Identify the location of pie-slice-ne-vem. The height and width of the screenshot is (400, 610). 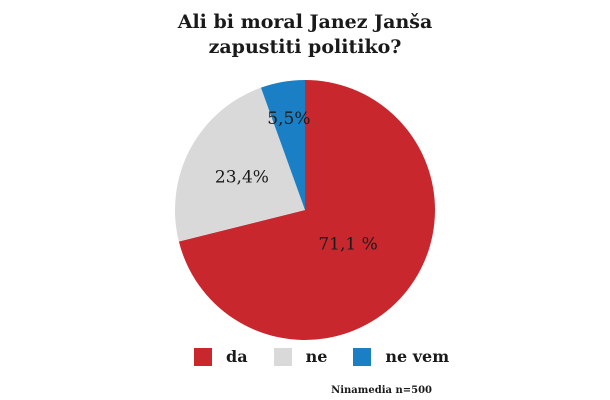
(282, 145).